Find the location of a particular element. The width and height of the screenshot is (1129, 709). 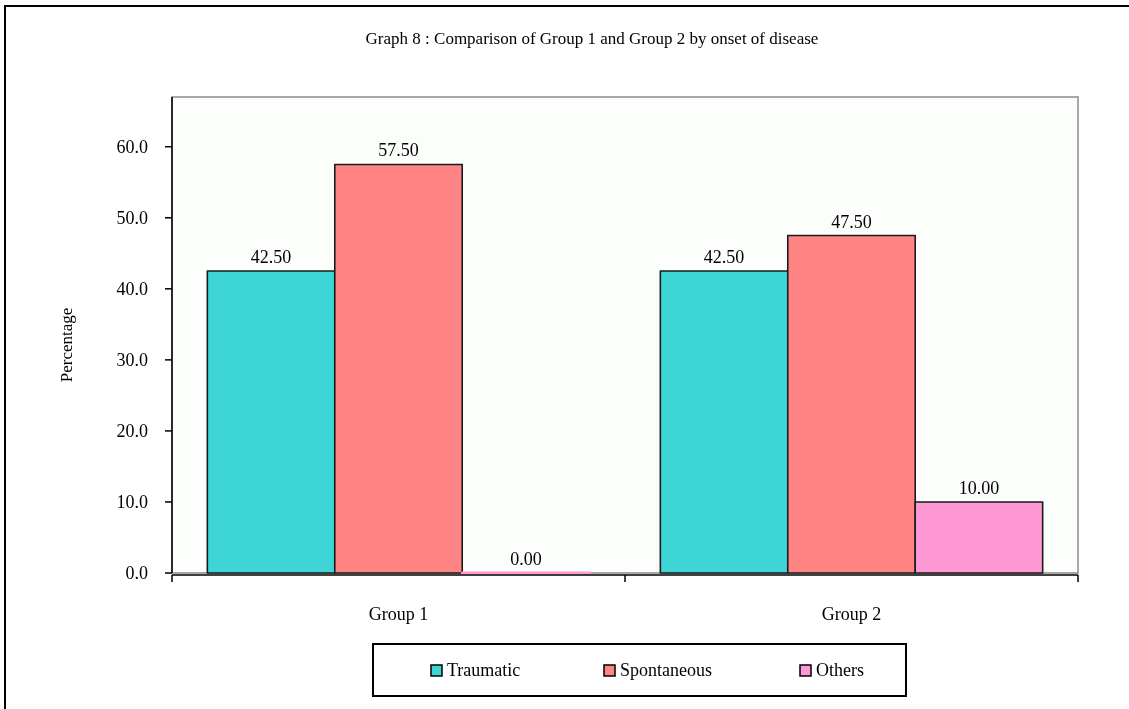

y-tick-label: 10.0 is located at coordinates (132, 502).